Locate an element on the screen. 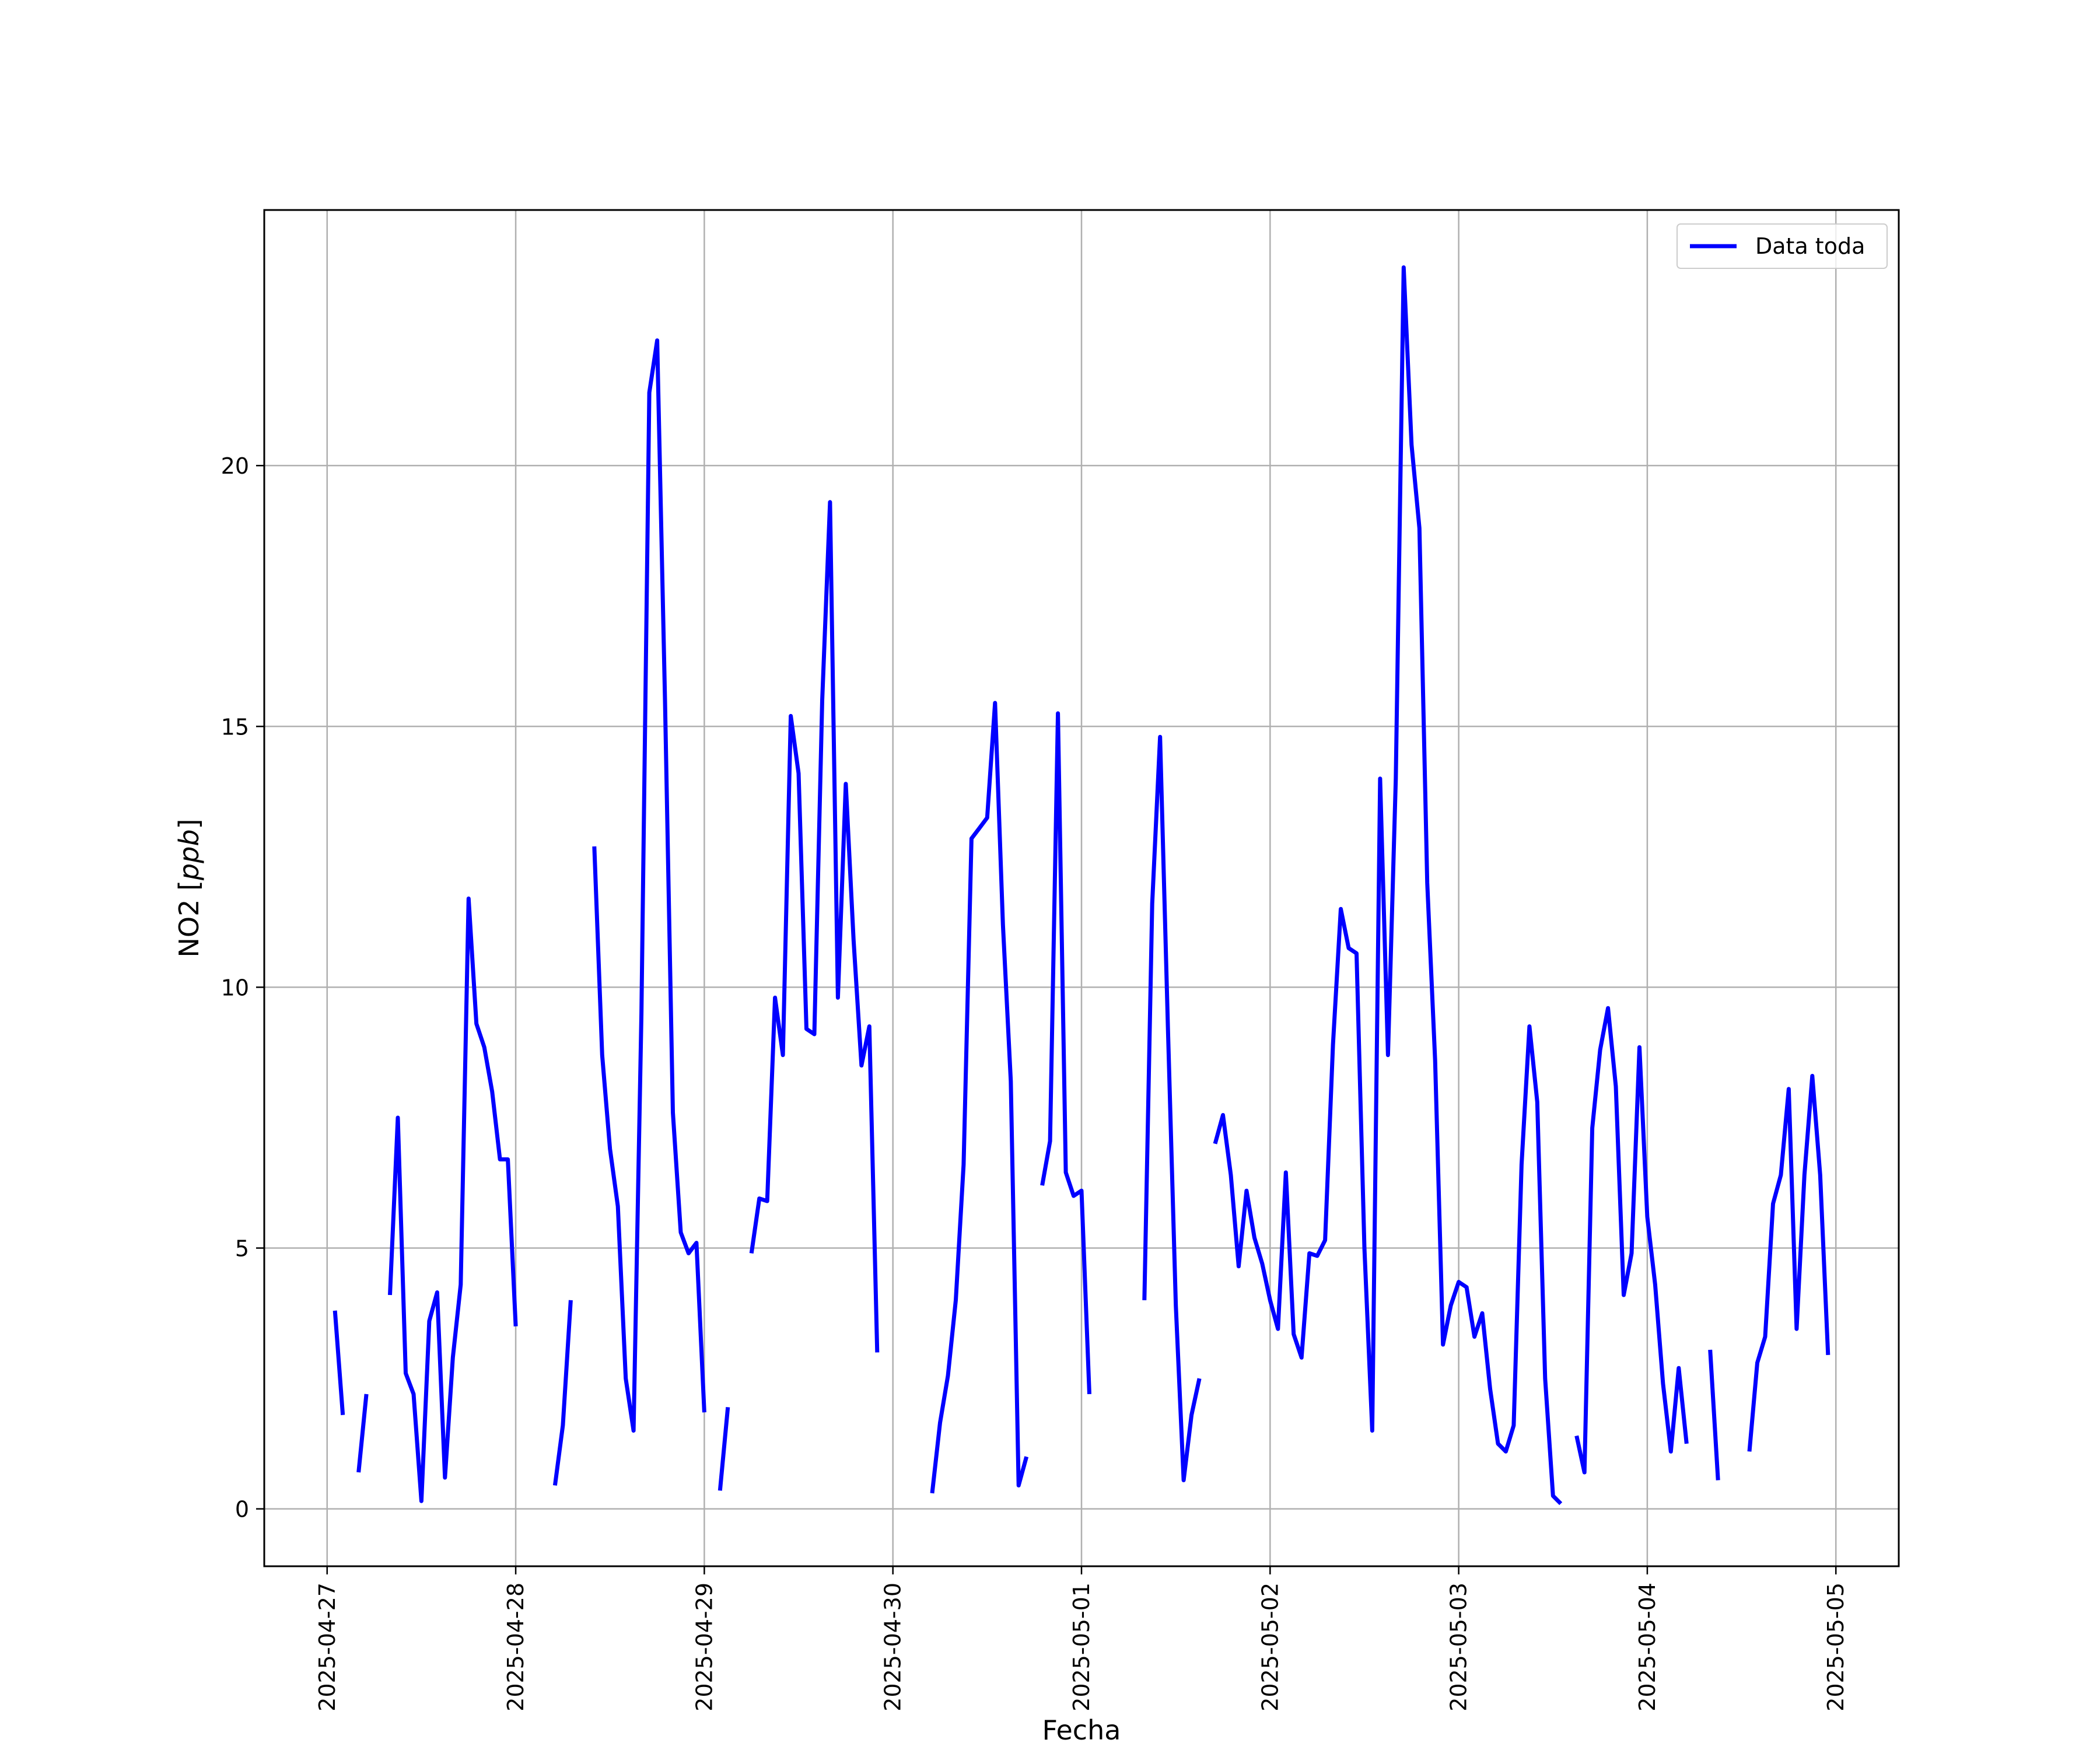 The height and width of the screenshot is (1750, 2100). y-tick-label: 15 is located at coordinates (235, 727).